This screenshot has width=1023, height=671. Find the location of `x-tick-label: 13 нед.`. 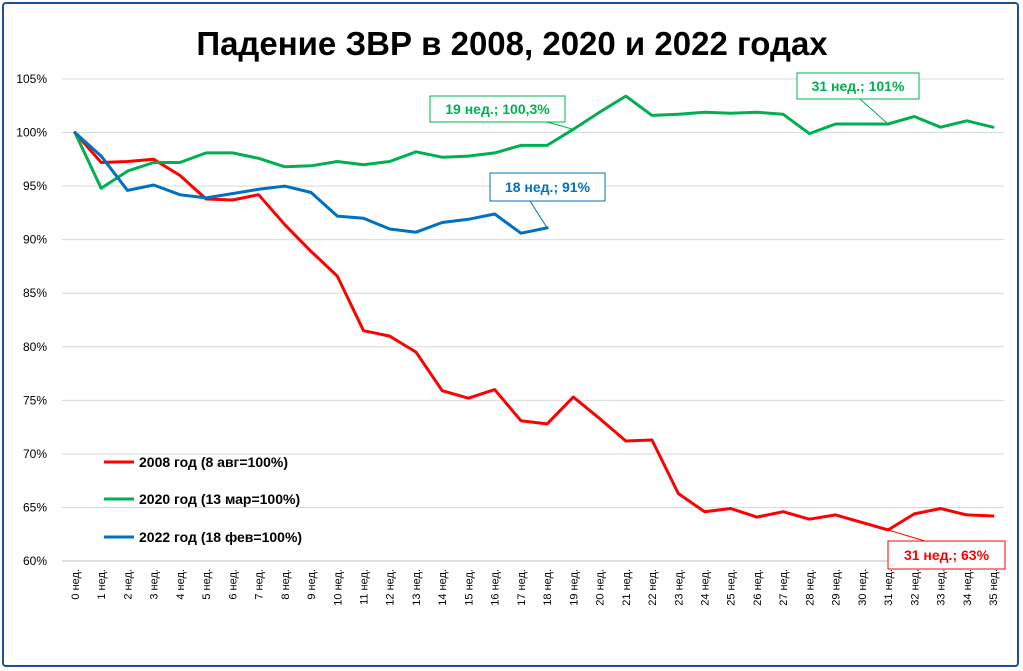

x-tick-label: 13 нед. is located at coordinates (417, 587).